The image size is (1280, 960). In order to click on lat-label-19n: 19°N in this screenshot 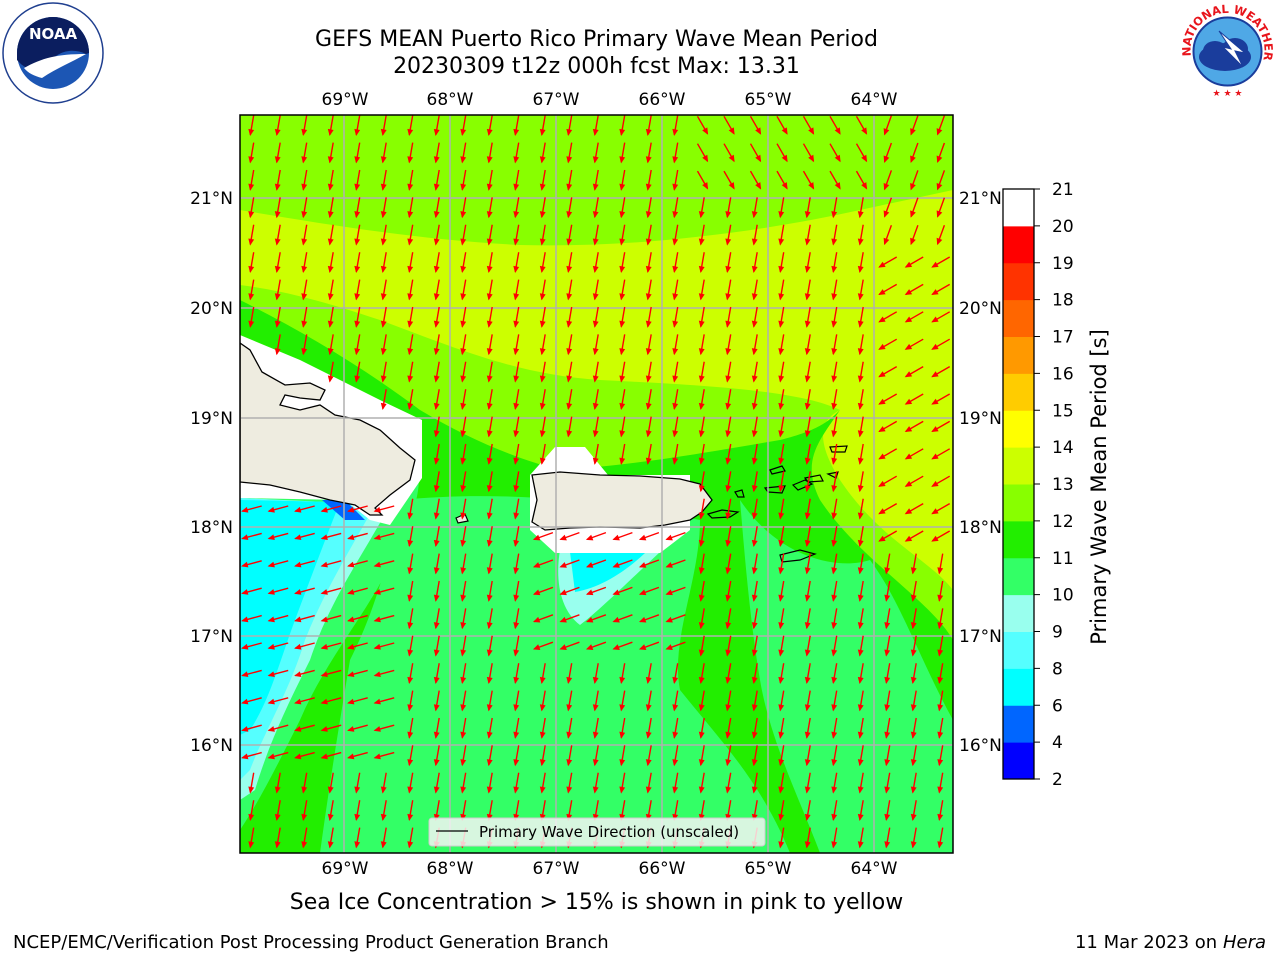, I will do `click(980, 419)`.